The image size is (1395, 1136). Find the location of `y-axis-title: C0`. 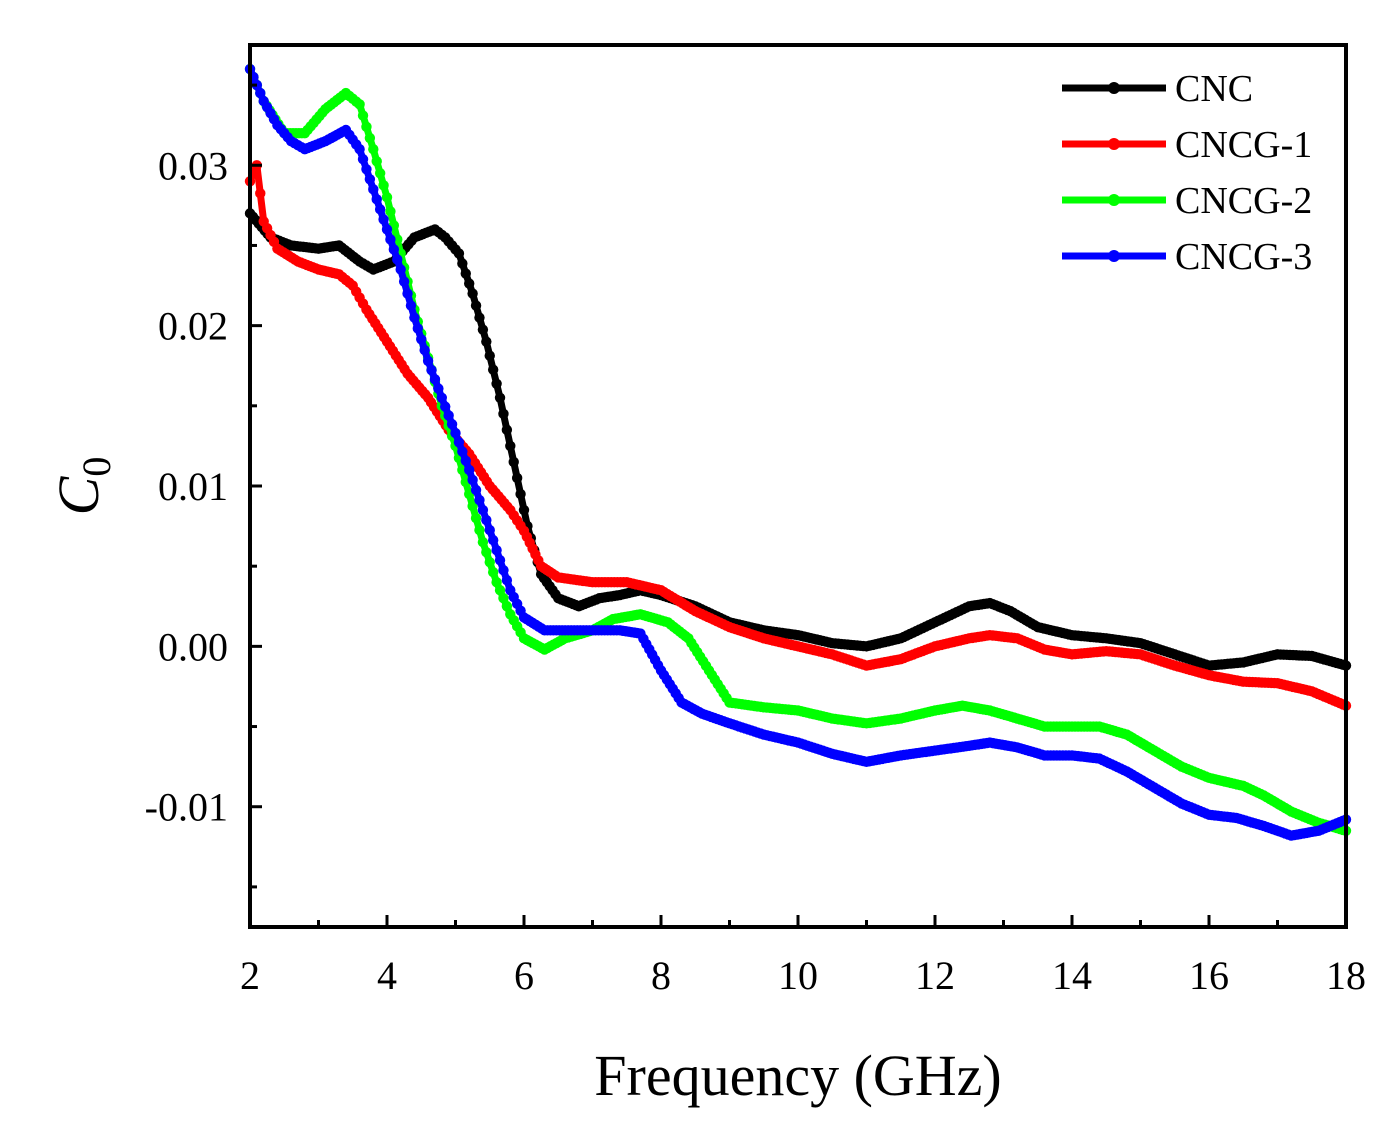

y-axis-title: C0 is located at coordinates (82, 486).